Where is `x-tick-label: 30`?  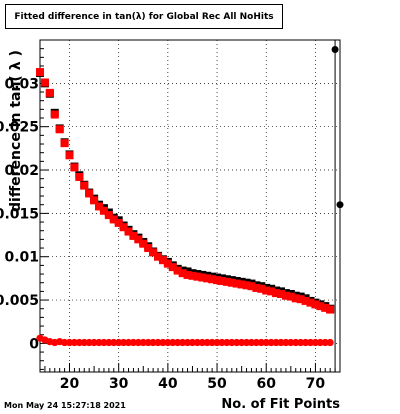
x-tick-label: 30 is located at coordinates (119, 384).